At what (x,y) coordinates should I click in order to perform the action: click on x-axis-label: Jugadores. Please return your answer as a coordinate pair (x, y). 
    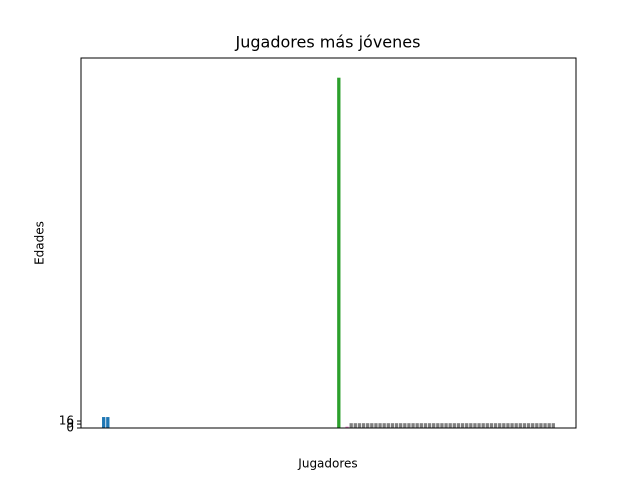
    Looking at the image, I should click on (327, 464).